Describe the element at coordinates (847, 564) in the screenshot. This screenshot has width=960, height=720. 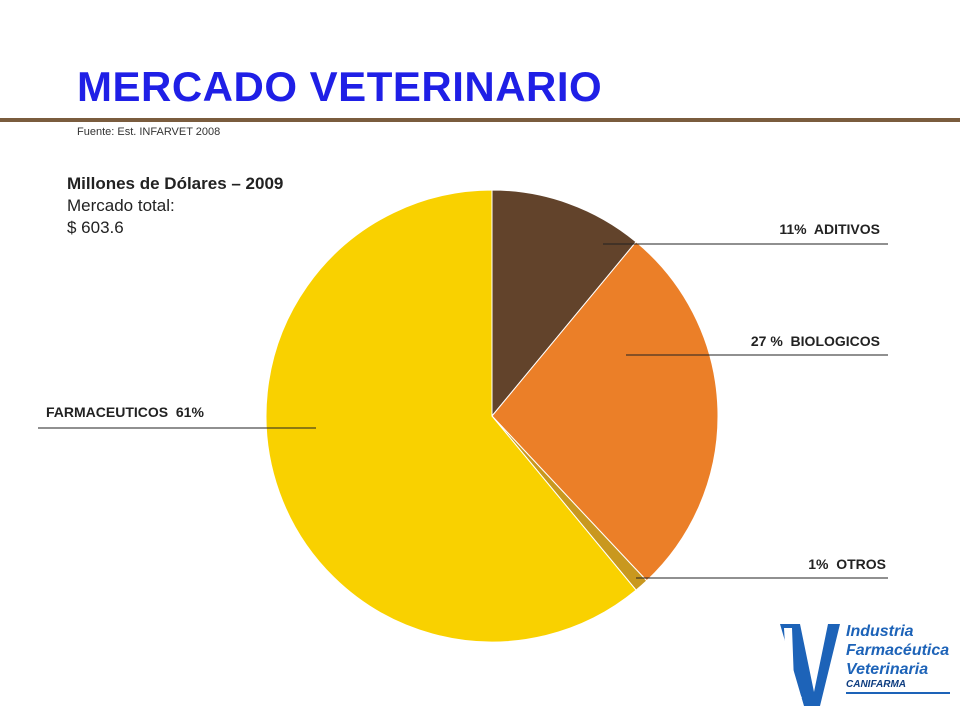
I see `slice-label-otros: 1% OTROS` at that location.